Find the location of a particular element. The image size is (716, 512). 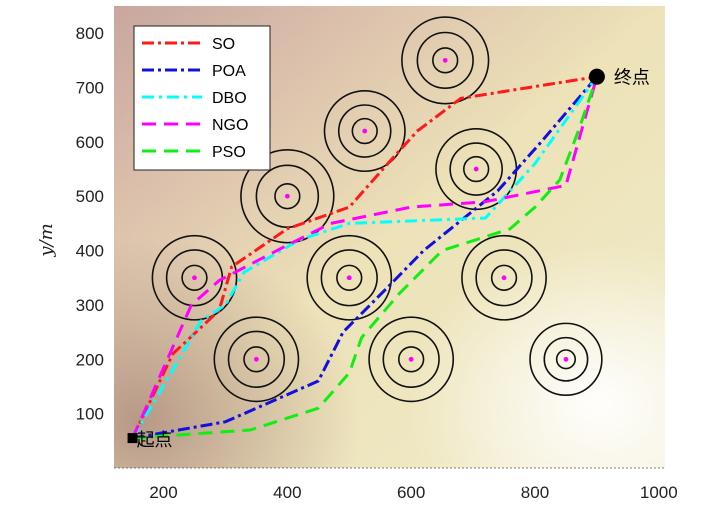

y-axis-title: y/m is located at coordinates (46, 240).